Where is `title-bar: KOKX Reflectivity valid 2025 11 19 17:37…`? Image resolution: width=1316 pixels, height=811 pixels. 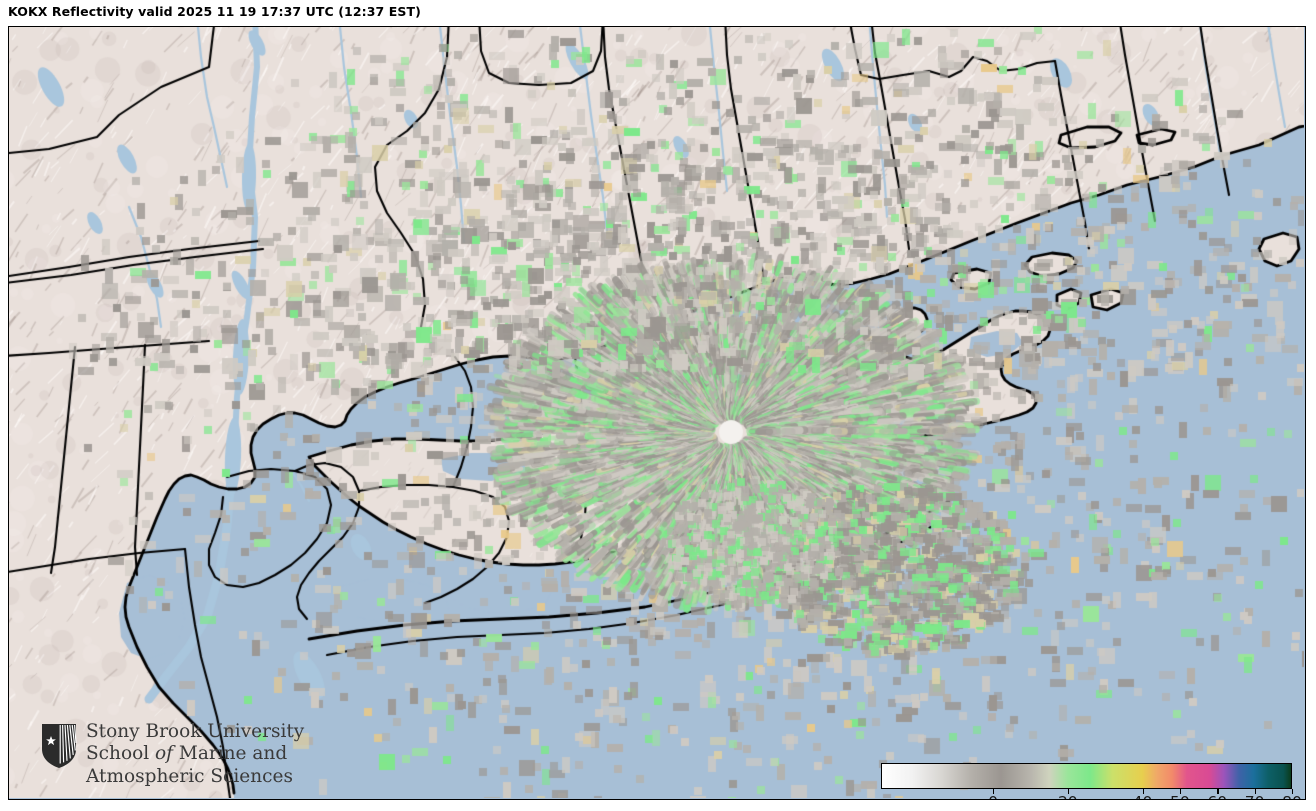 title-bar: KOKX Reflectivity valid 2025 11 19 17:37… is located at coordinates (658, 12).